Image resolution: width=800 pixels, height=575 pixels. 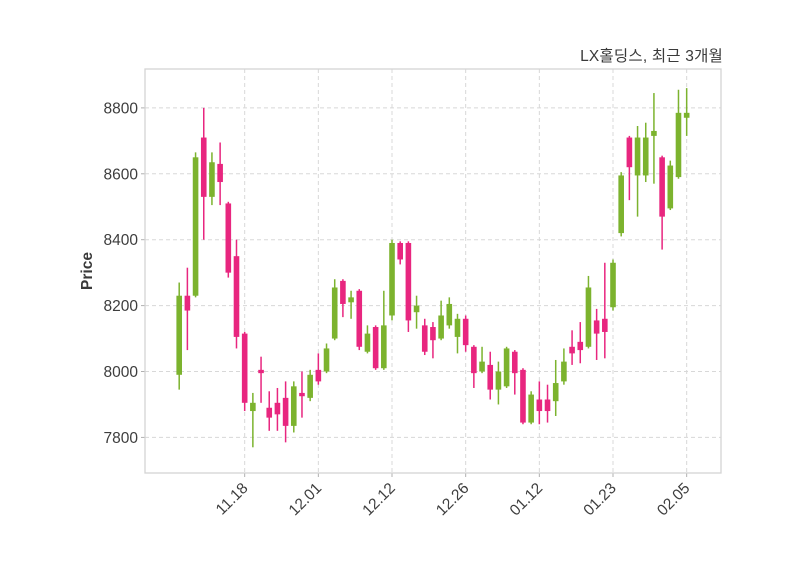 What do you see at coordinates (121, 372) in the screenshot?
I see `y-tick-label: 8000` at bounding box center [121, 372].